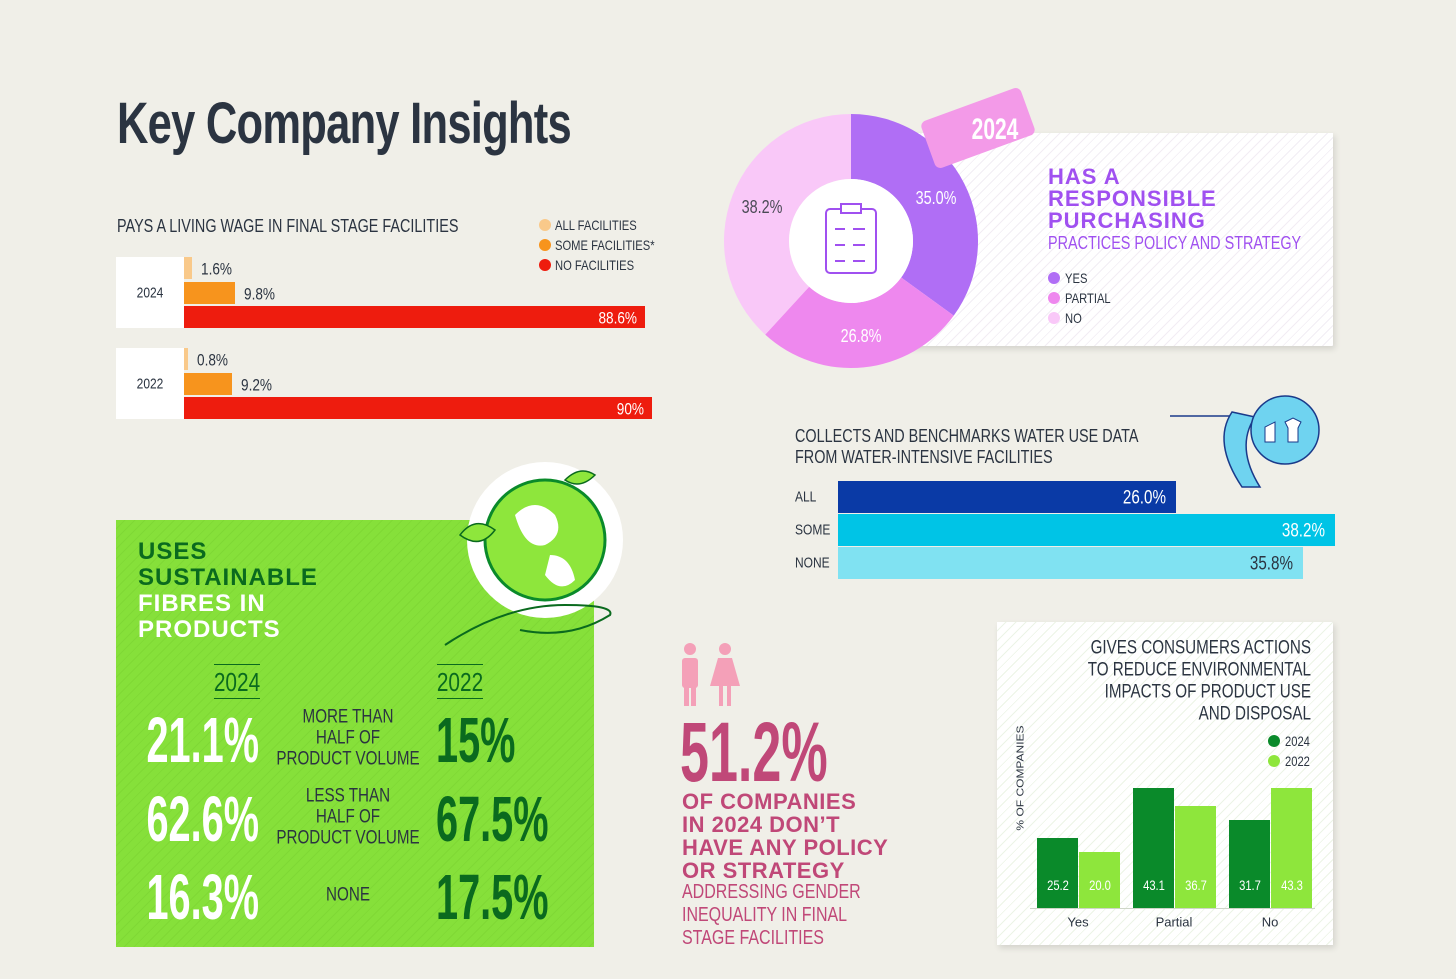  What do you see at coordinates (754, 752) in the screenshot?
I see `gender-stat: 51.2%` at bounding box center [754, 752].